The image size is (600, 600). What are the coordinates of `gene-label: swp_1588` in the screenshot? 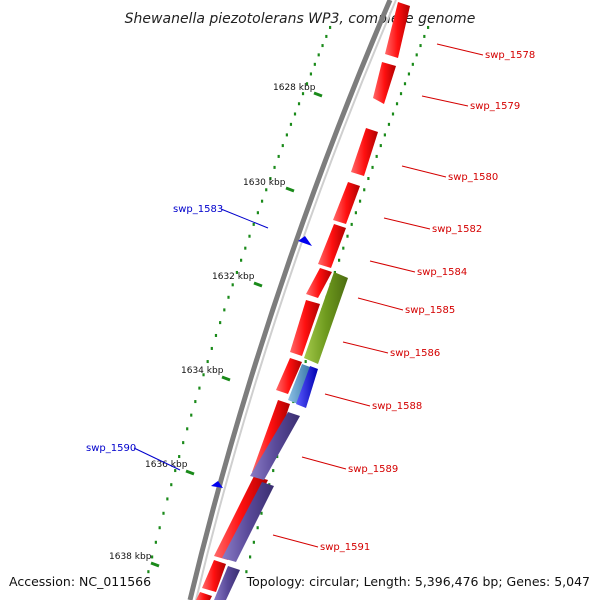 It's located at (397, 406).